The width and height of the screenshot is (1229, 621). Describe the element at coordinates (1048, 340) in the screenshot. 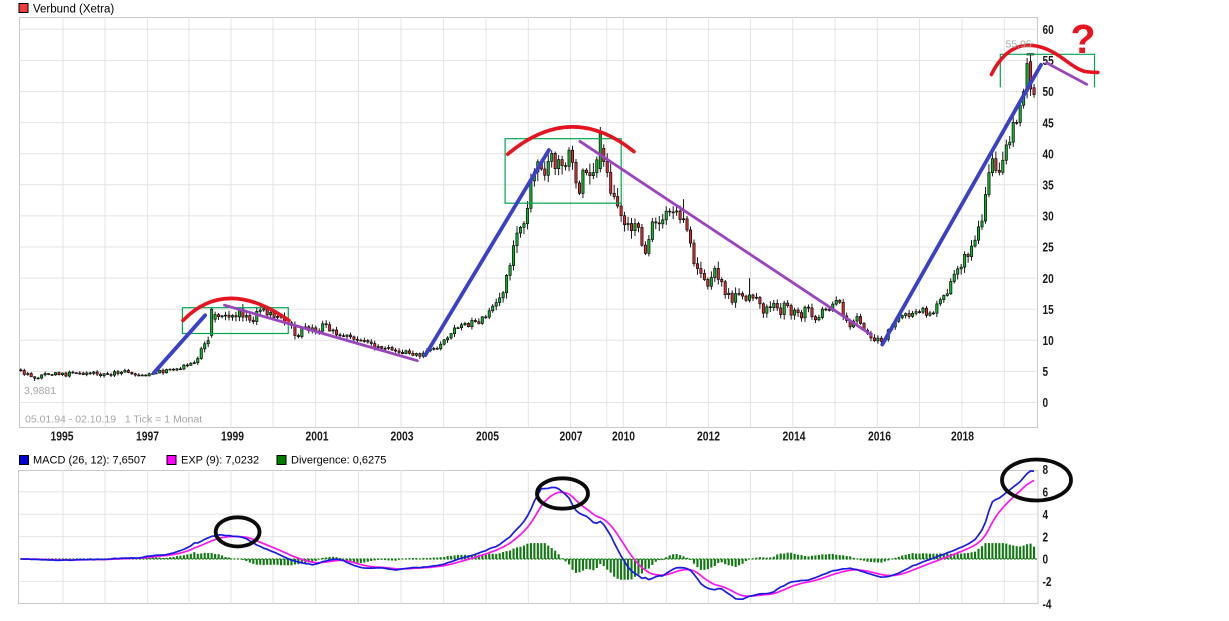

I see `svg-text: 10` at that location.